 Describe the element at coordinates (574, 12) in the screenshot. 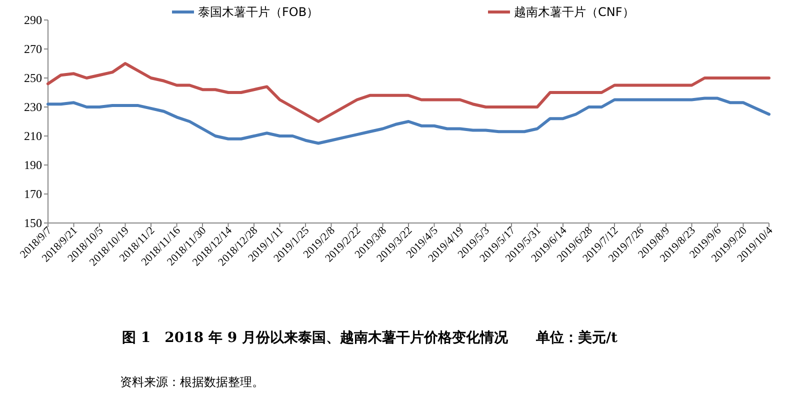

I see `legend-label: 越南木薯干片（CNF）` at that location.